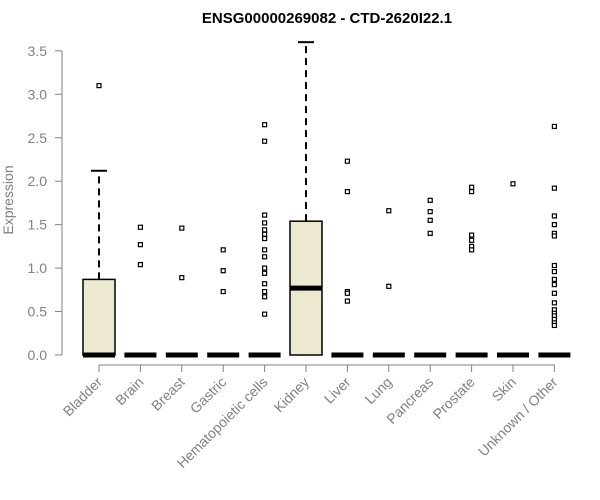 This screenshot has width=600, height=500. I want to click on box-unknown-other, so click(554, 240).